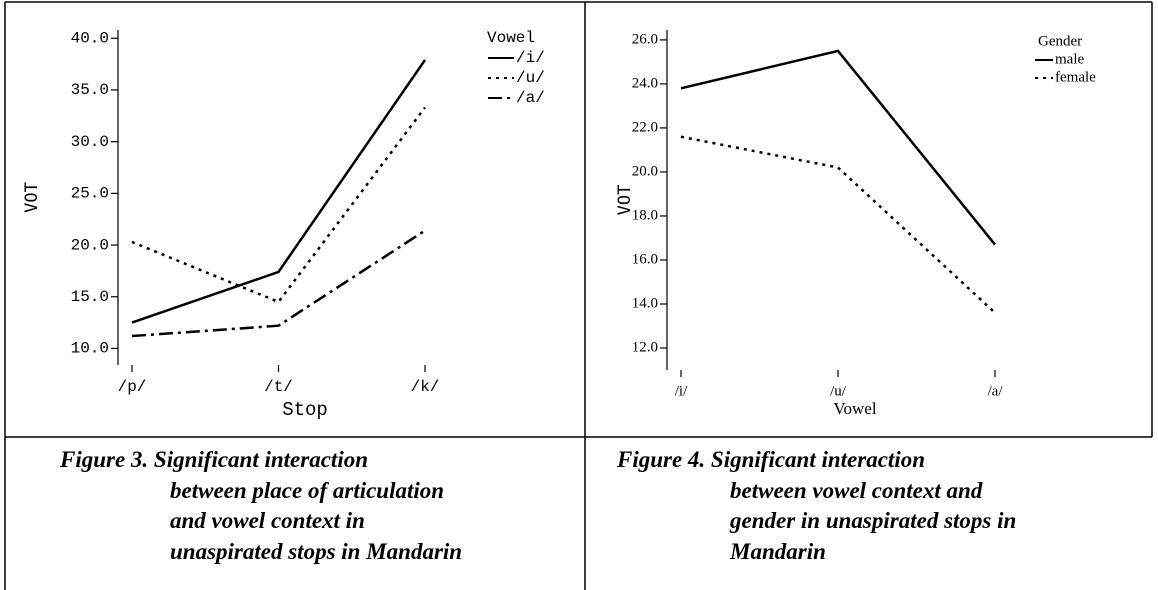 The height and width of the screenshot is (590, 1158). Describe the element at coordinates (996, 391) in the screenshot. I see `x-tick-label: /a/` at that location.